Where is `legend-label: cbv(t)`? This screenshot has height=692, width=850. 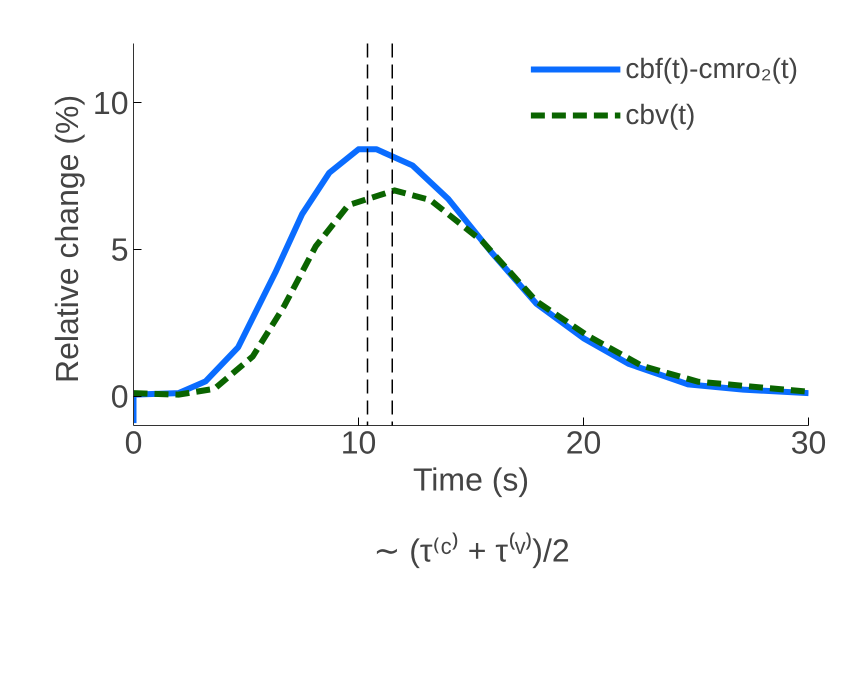
legend-label: cbv(t) is located at coordinates (660, 115).